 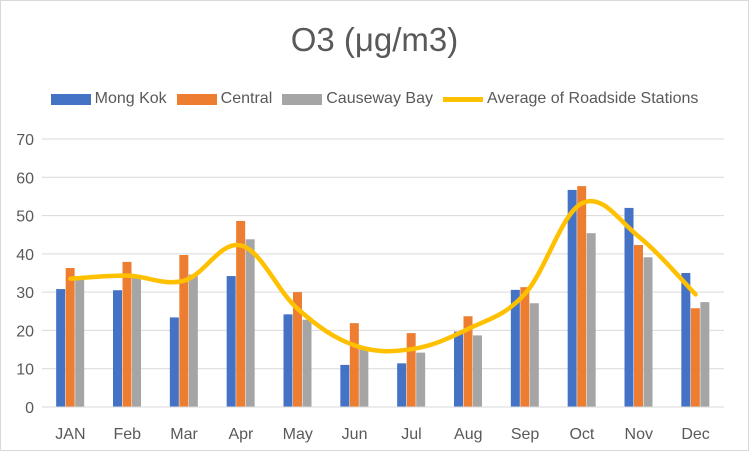 What do you see at coordinates (307, 363) in the screenshot?
I see `bar-causeway-bay-may` at bounding box center [307, 363].